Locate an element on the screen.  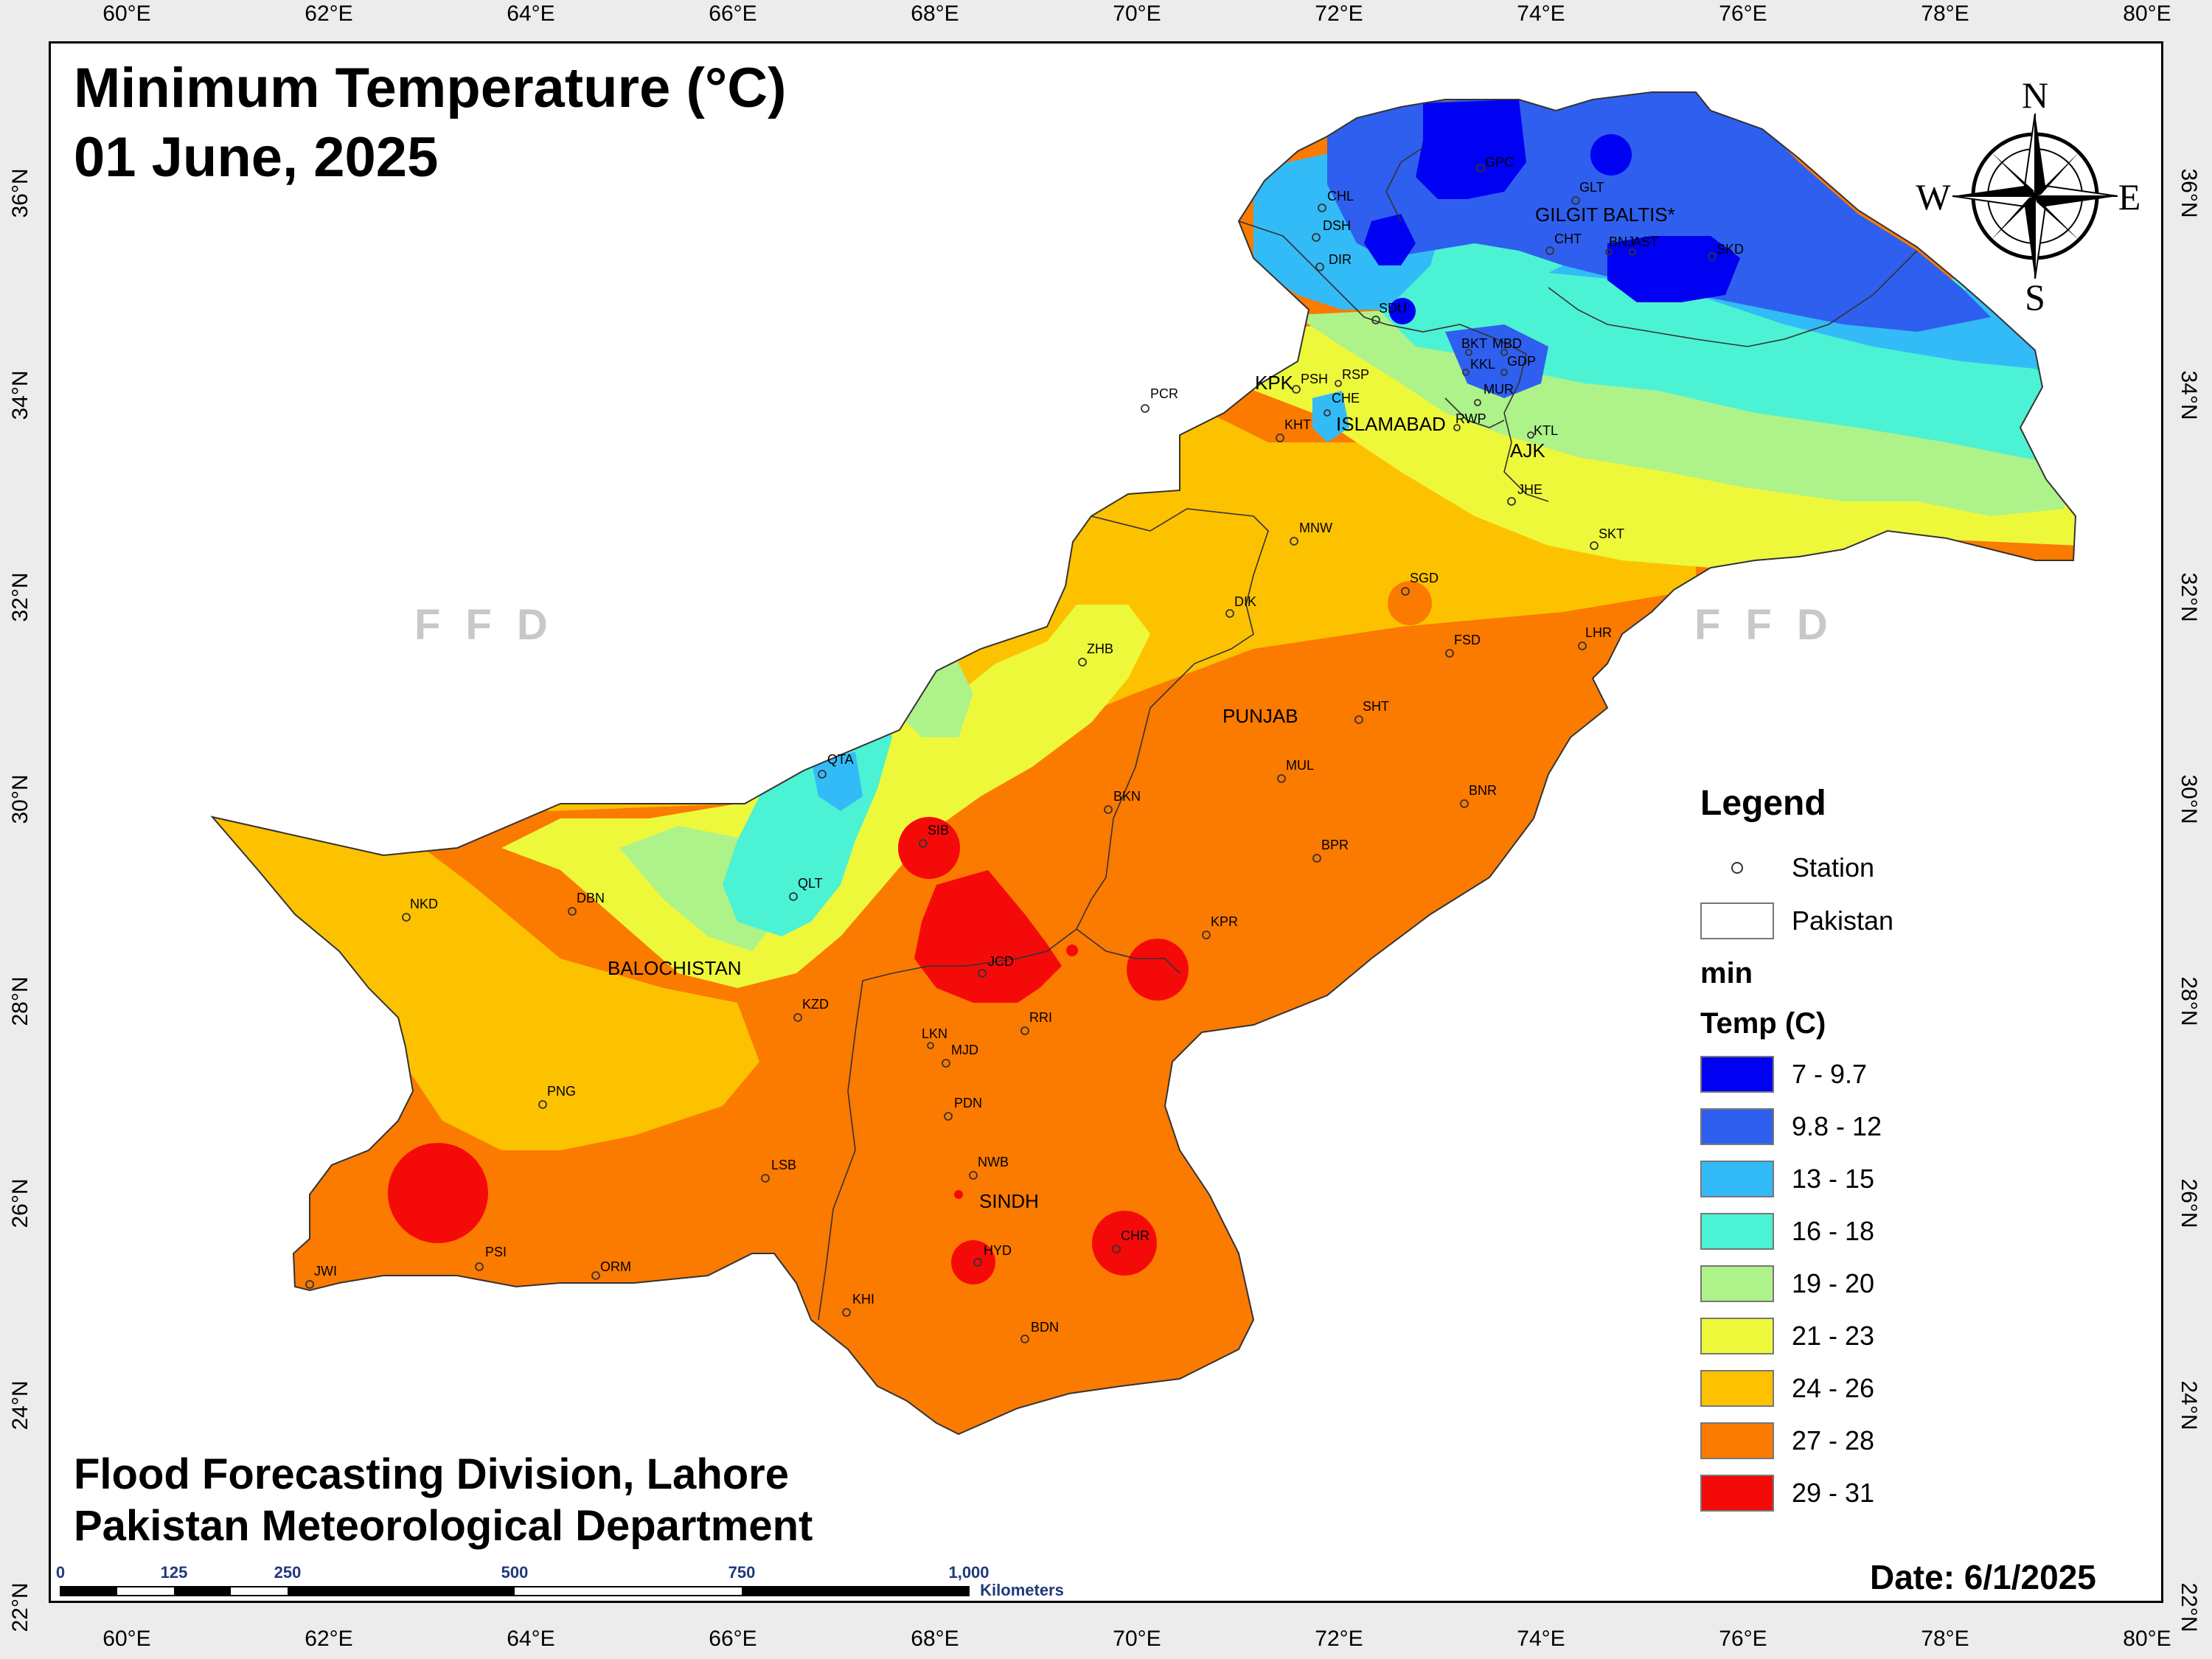
legend-class-label: 7 - 9.7 is located at coordinates (1830, 1074).